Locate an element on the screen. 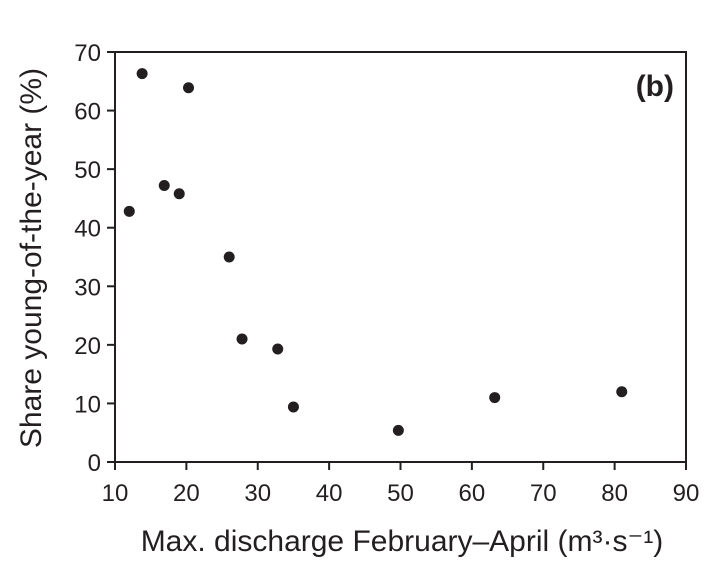  panel-label: (b) is located at coordinates (655, 86).